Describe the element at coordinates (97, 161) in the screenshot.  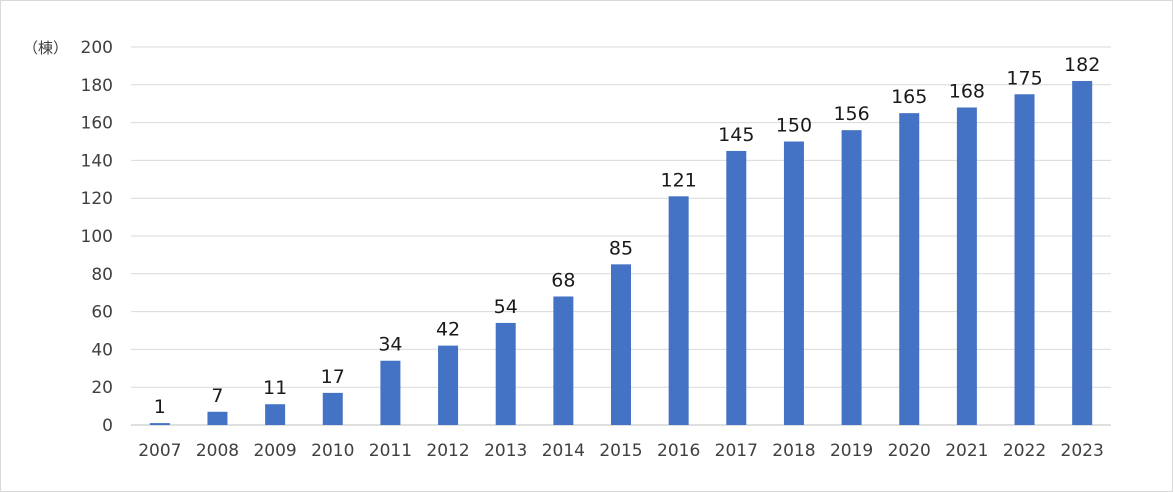
I see `y-tick-label: 140` at that location.